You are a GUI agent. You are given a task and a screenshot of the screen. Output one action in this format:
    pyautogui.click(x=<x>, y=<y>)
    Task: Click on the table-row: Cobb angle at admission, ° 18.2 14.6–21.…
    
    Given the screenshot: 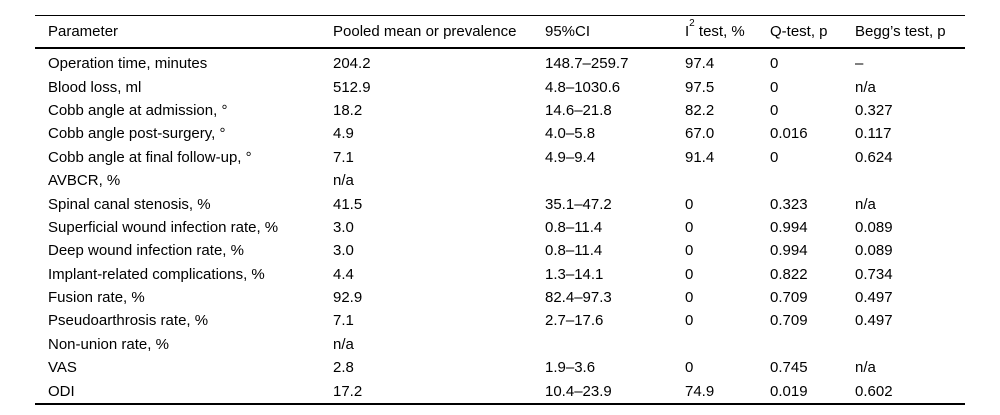 What is the action you would take?
    pyautogui.click(x=500, y=110)
    